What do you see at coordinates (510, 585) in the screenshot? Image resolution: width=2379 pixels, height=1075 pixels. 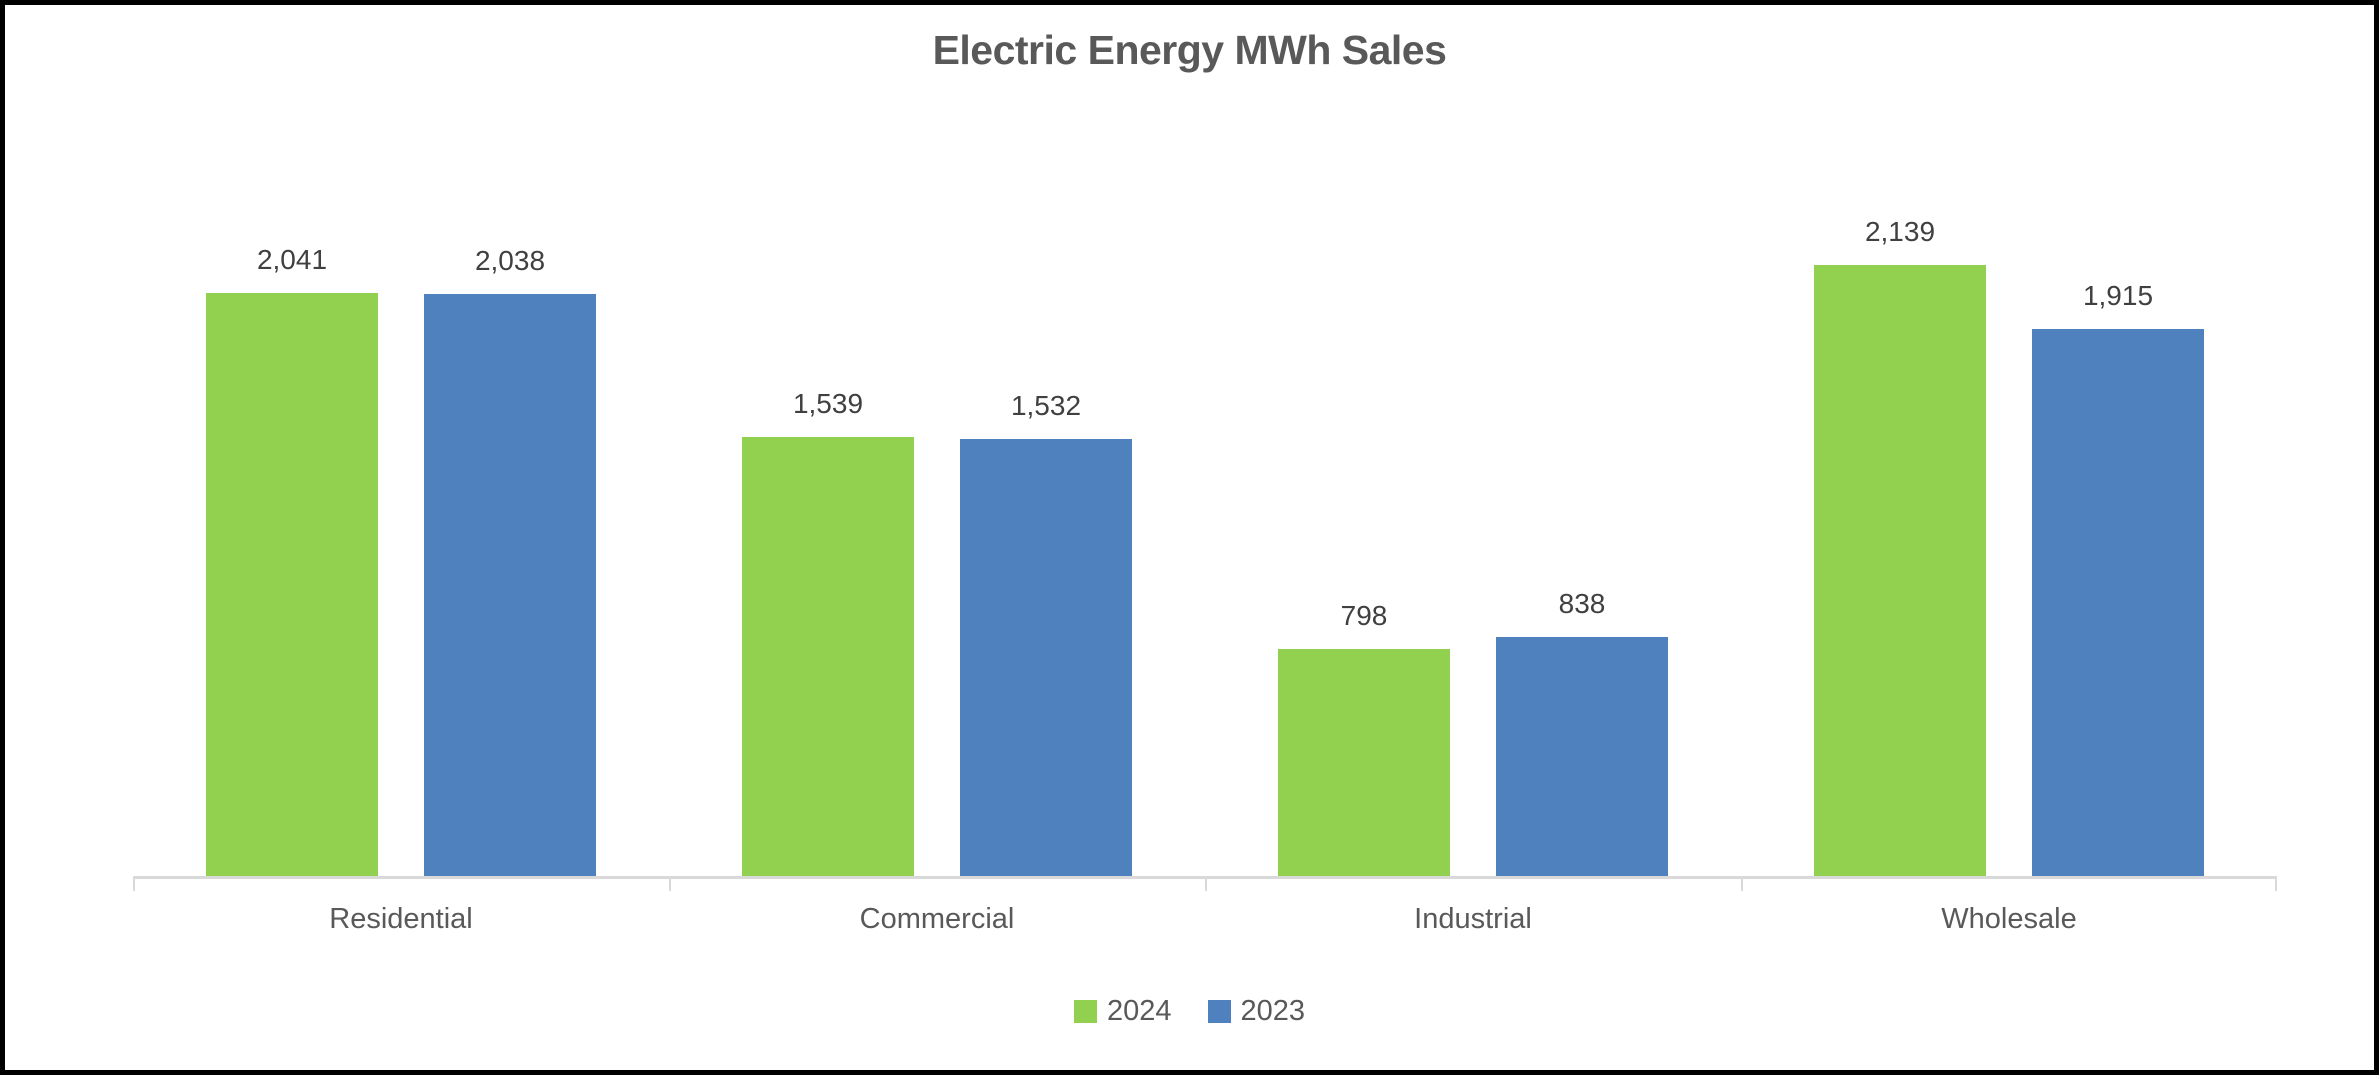 I see `bar-residential-2023` at bounding box center [510, 585].